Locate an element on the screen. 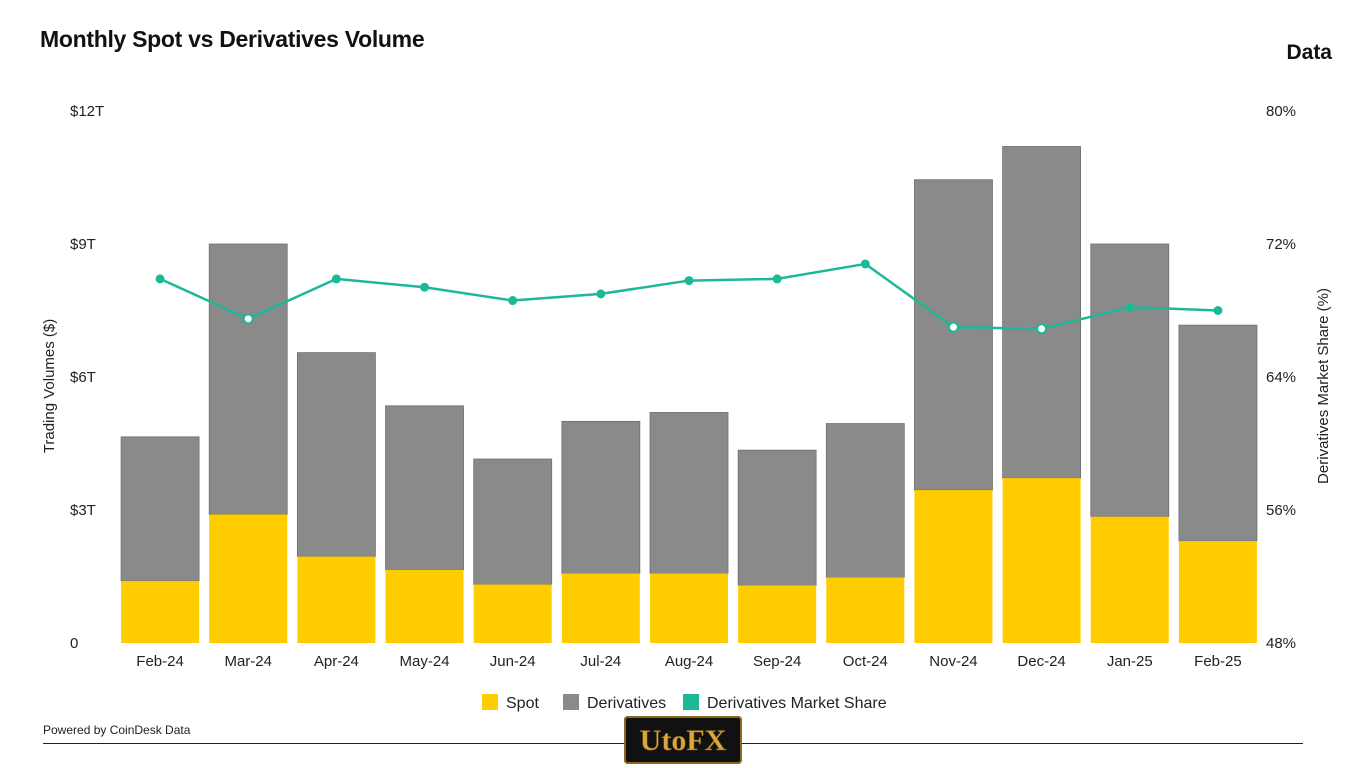 This screenshot has height=768, width=1366. x-tick-label: Apr-24 is located at coordinates (336, 661).